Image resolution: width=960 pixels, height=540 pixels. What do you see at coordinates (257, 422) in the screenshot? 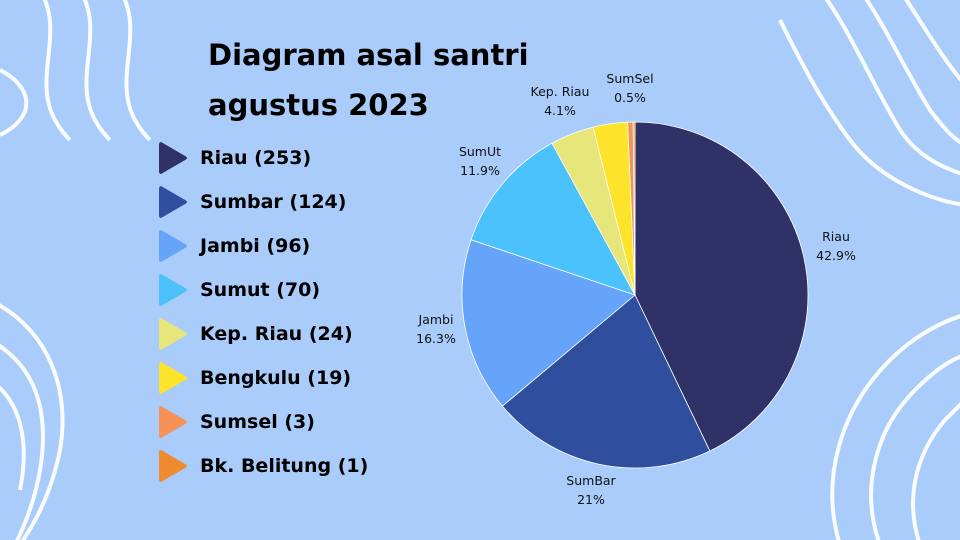
I see `legend-label: Sumsel (3)` at bounding box center [257, 422].